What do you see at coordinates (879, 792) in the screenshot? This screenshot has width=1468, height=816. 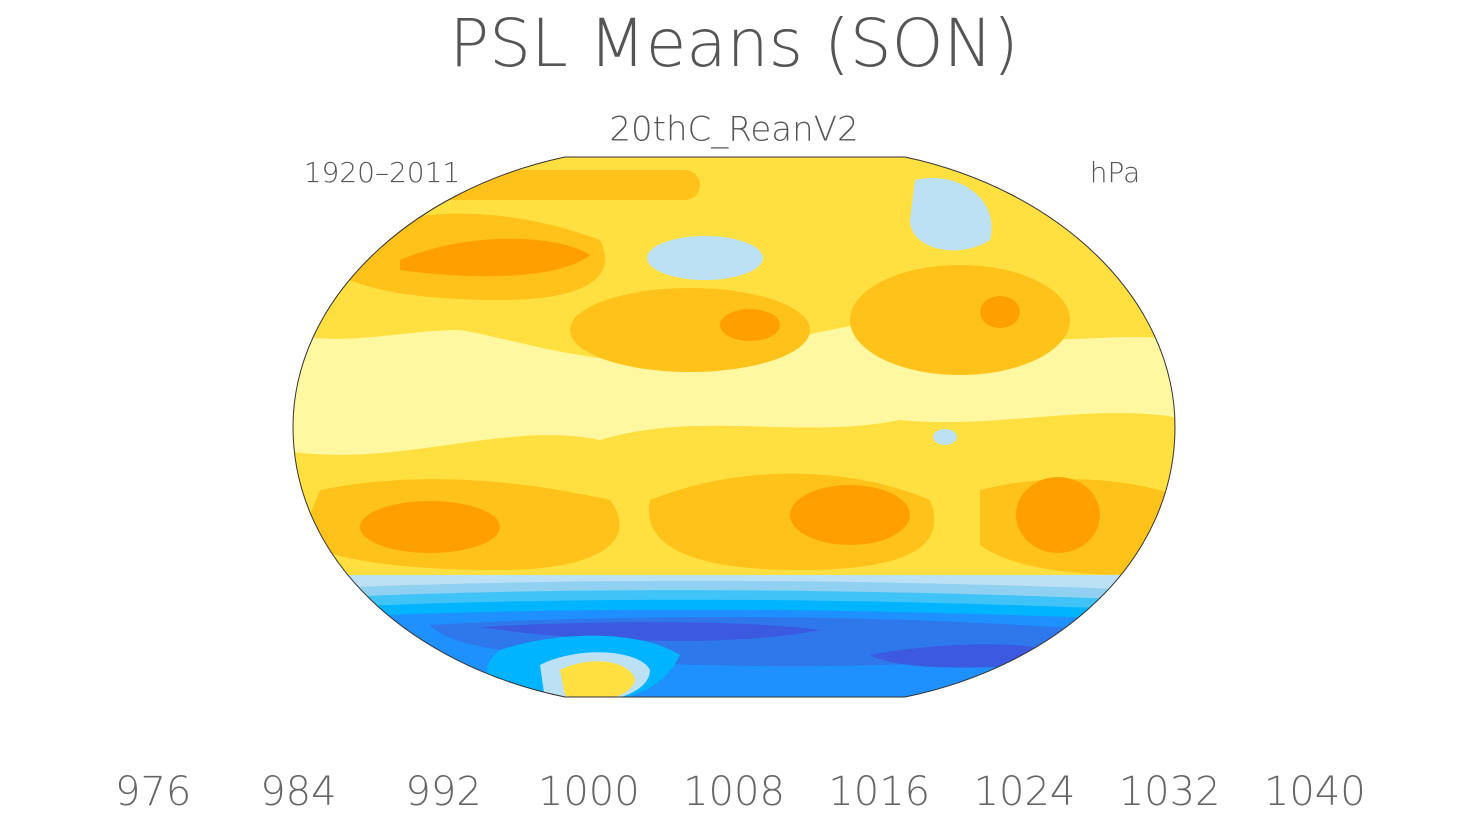 I see `colorbar-tick-label: 1016` at bounding box center [879, 792].